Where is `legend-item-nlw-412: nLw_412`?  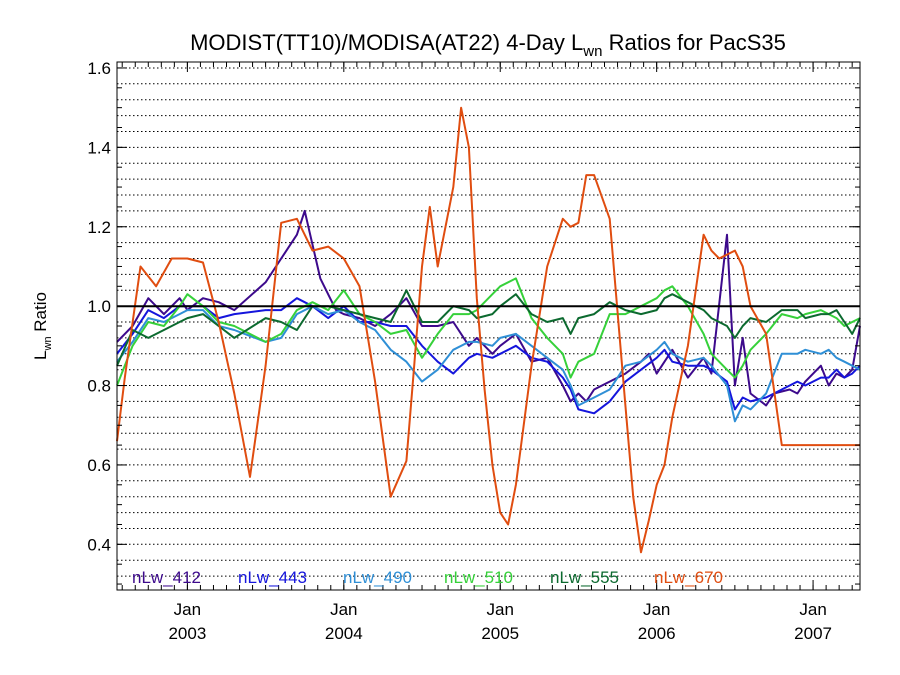
legend-item-nlw-412: nLw_412 is located at coordinates (166, 577).